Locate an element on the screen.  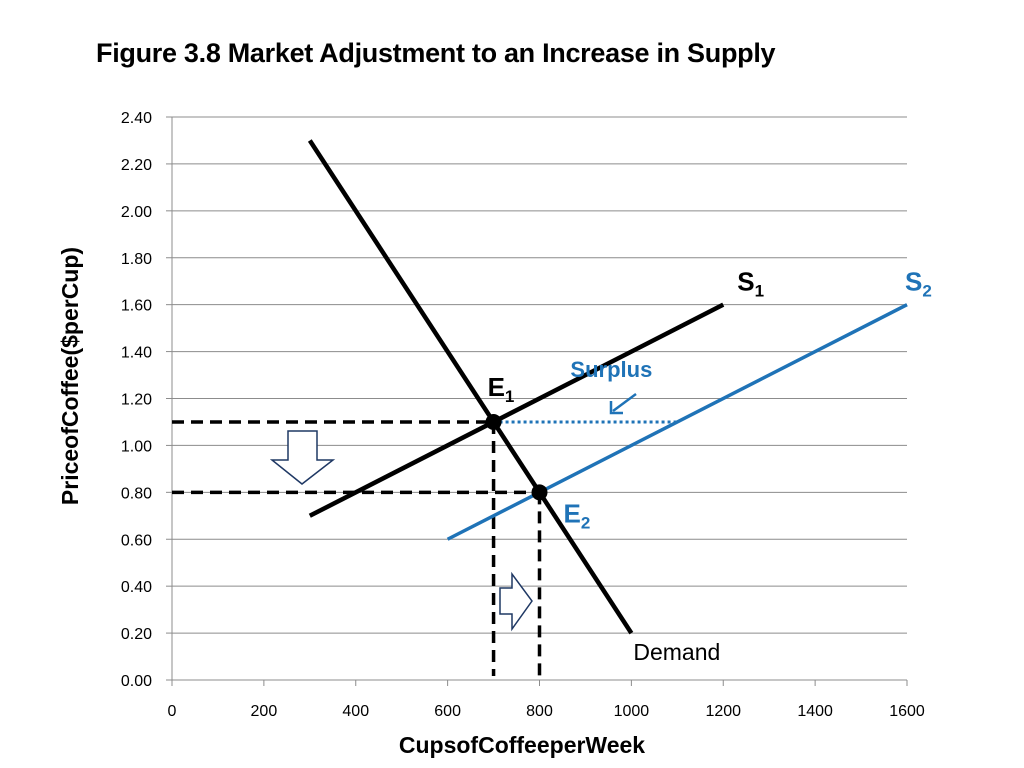
x-tick-label: 0 is located at coordinates (172, 711).